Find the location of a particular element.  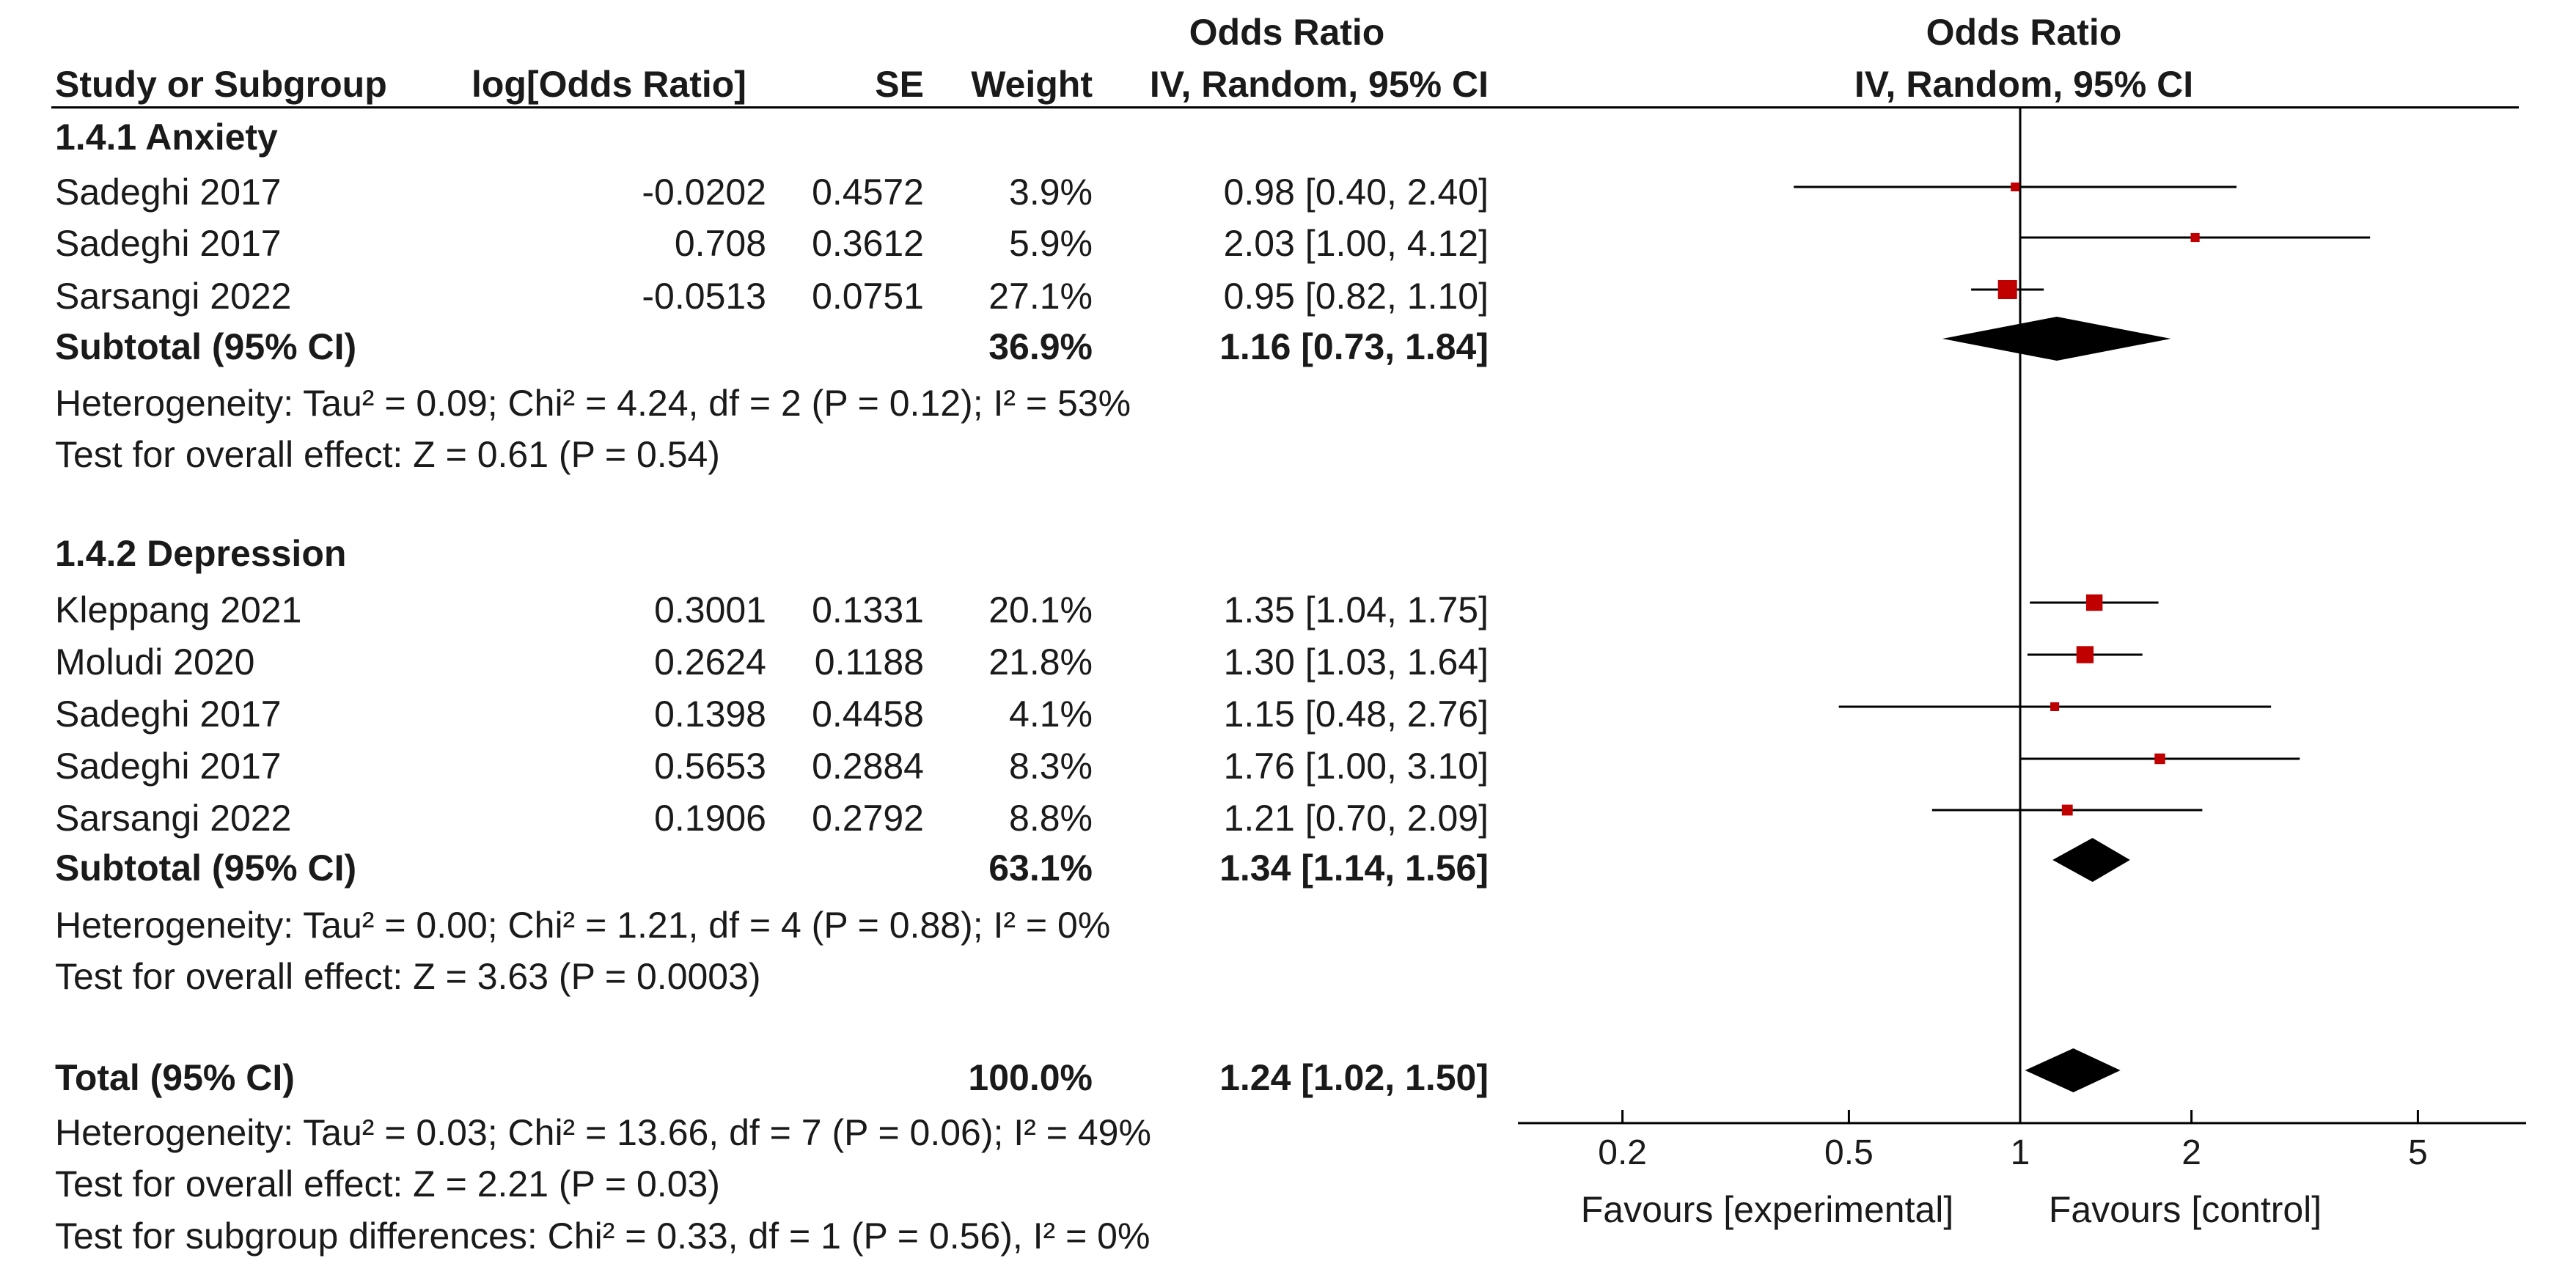

or-header-bottom: IV, Random, 95% CI is located at coordinates (1319, 84).